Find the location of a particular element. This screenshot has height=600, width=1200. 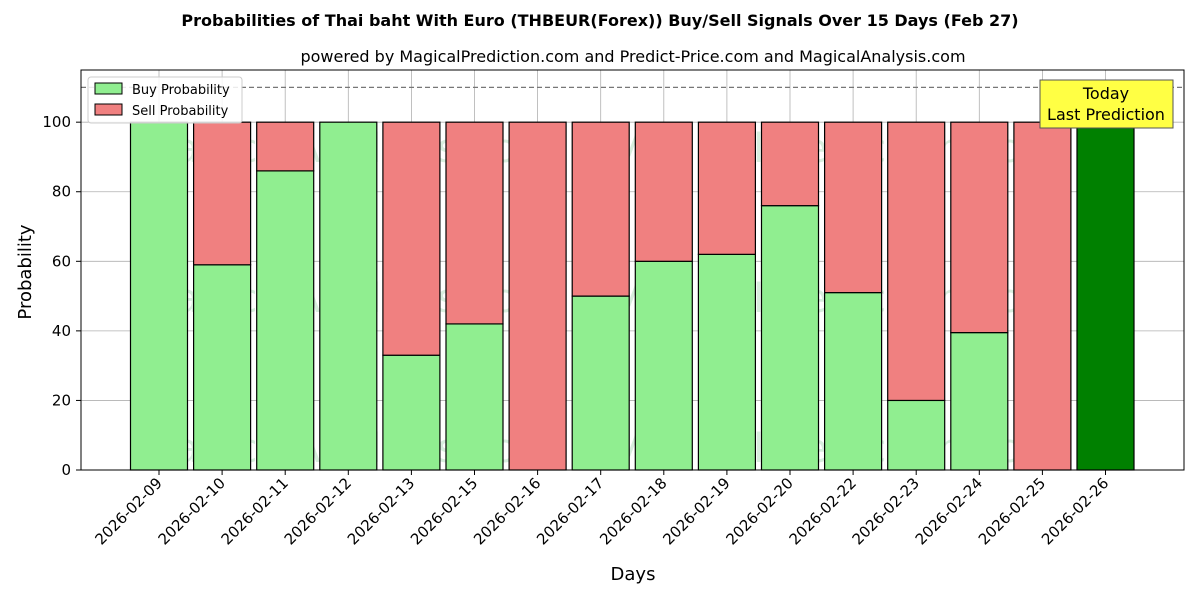

x-tick-label: 2026-02-17 is located at coordinates (570, 511).